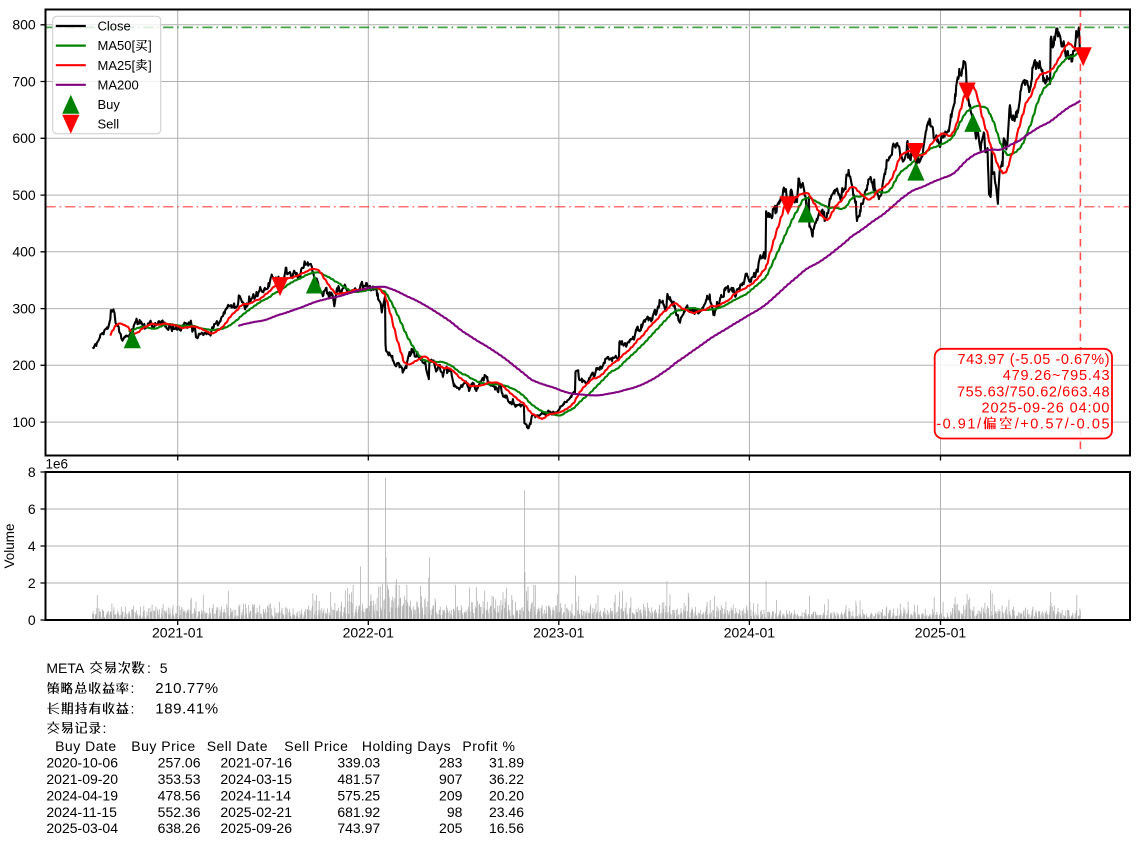 The width and height of the screenshot is (1139, 852). What do you see at coordinates (65, 668) in the screenshot?
I see `svg-text: META` at bounding box center [65, 668].